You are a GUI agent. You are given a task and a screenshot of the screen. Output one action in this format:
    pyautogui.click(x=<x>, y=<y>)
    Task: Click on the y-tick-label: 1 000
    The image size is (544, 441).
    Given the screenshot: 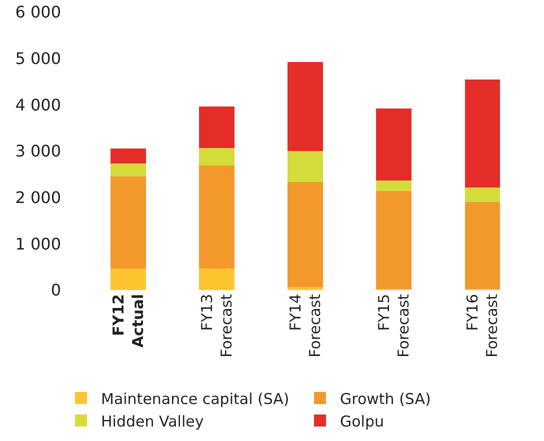 What is the action you would take?
    pyautogui.click(x=38, y=244)
    